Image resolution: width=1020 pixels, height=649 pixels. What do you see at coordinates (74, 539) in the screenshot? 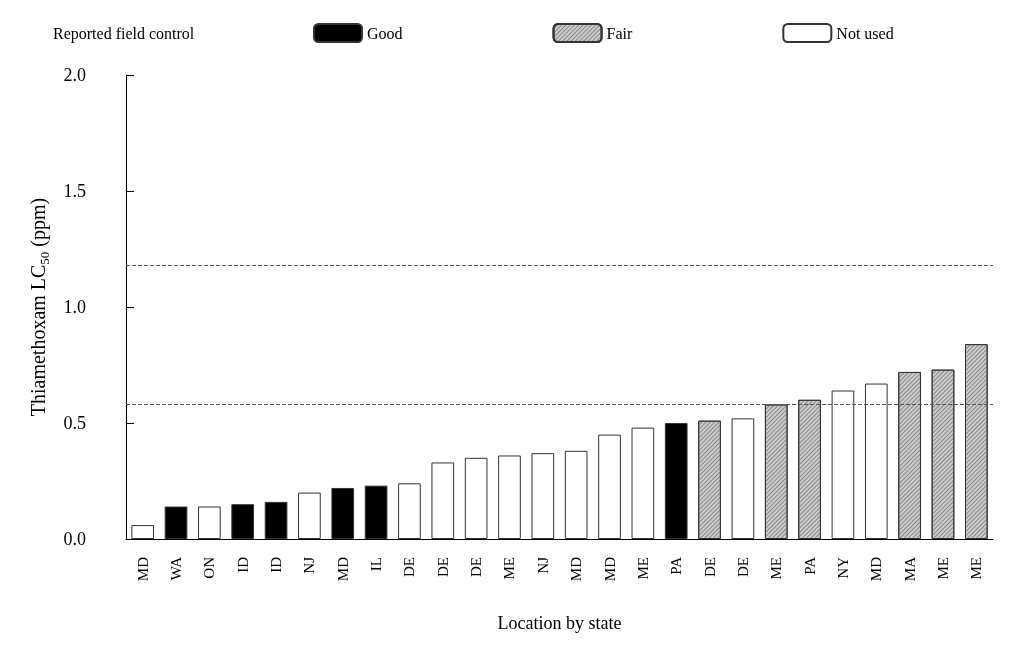
I see `y-tick-label: 0.0` at bounding box center [74, 539].